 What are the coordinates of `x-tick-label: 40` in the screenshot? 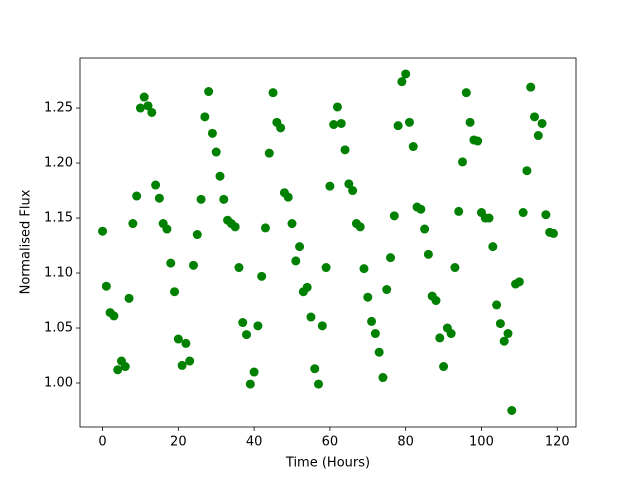 It's located at (254, 442).